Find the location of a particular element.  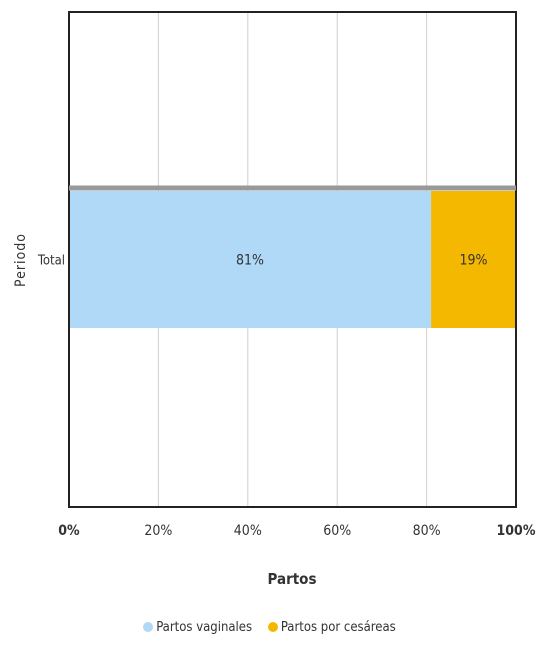

data-label: 81% is located at coordinates (250, 261).